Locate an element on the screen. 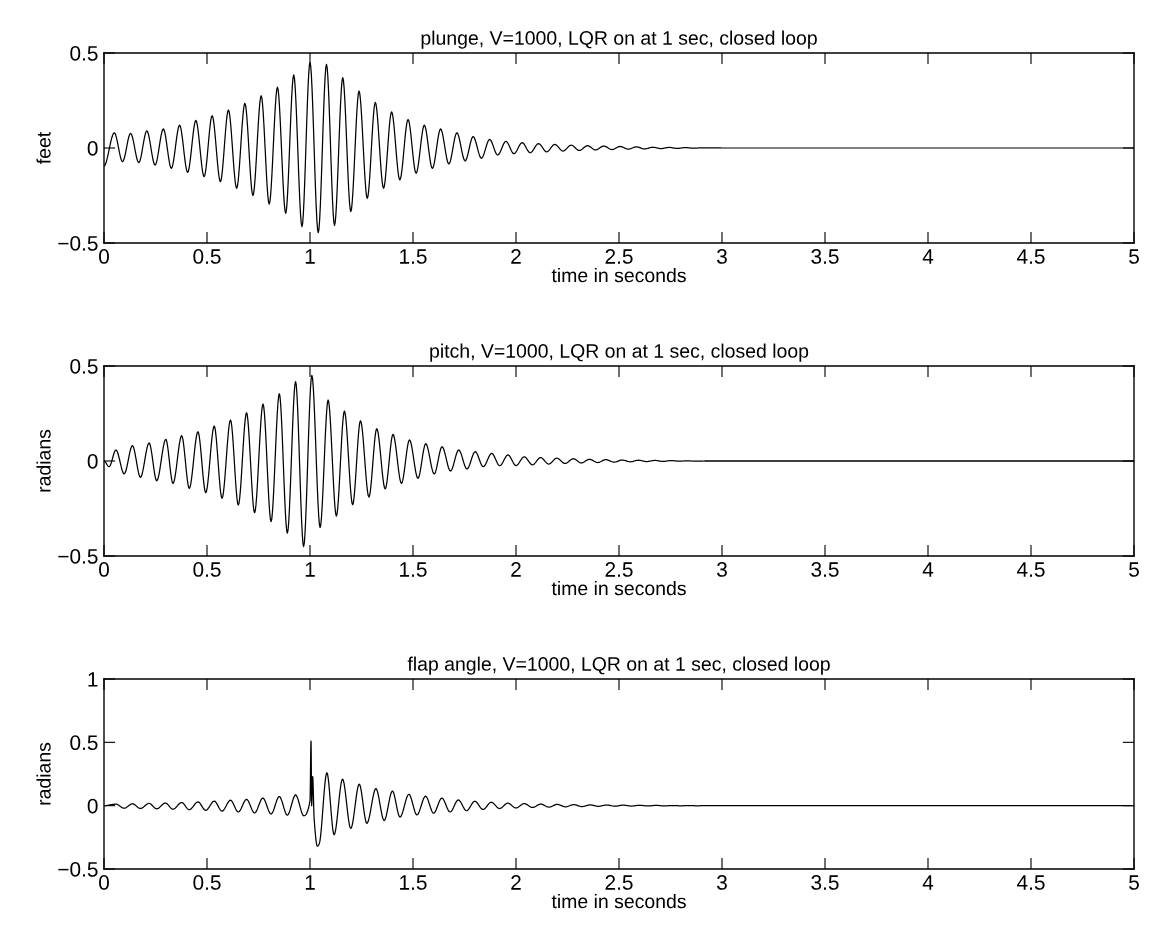 This screenshot has width=1154, height=943. y-tick-label: 1 is located at coordinates (93, 679).